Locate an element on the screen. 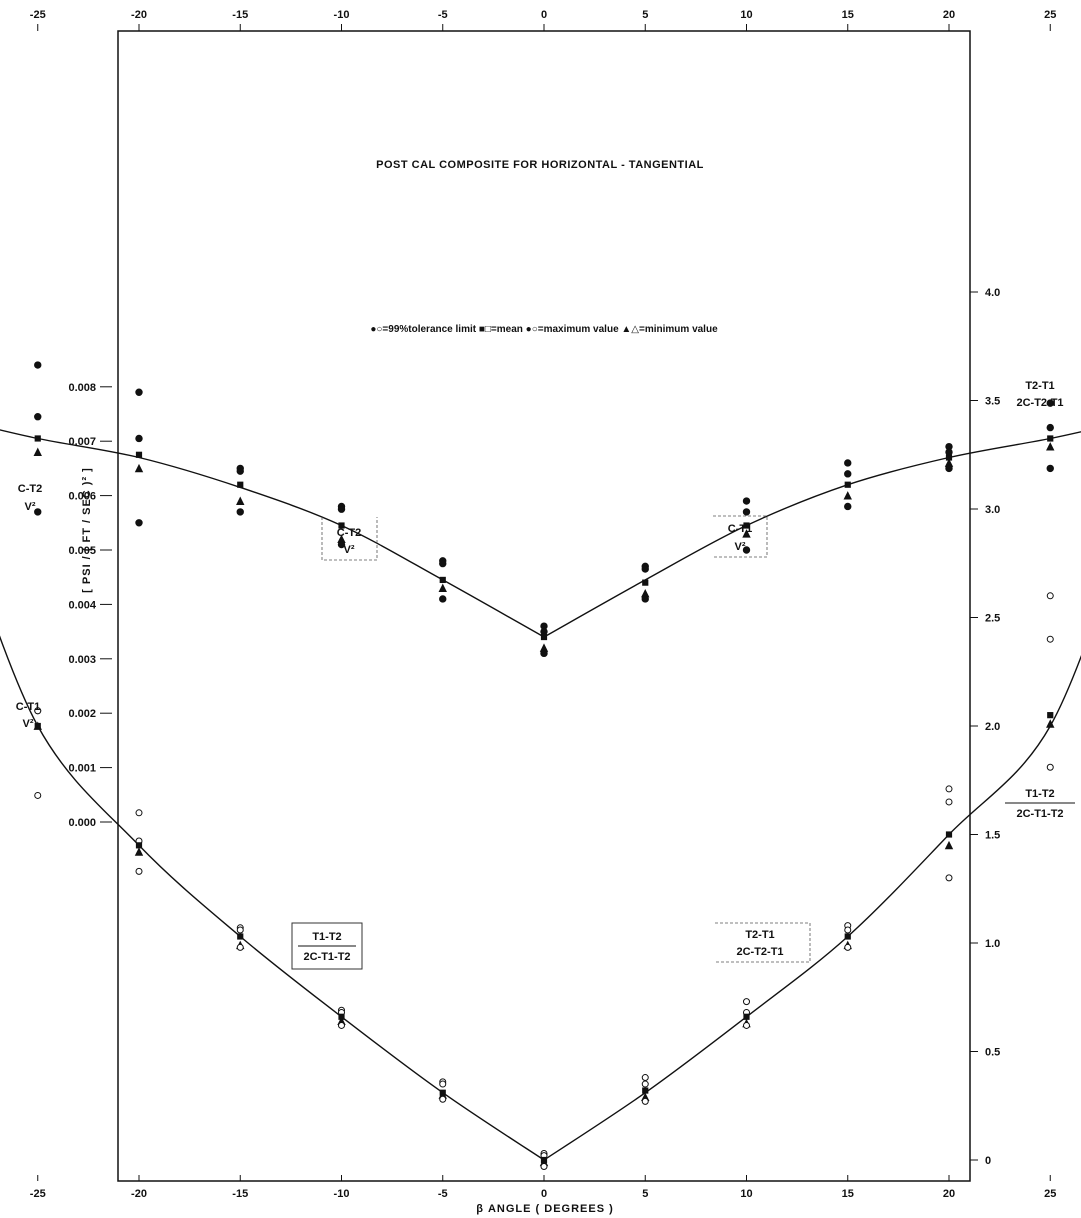  right-lower-label-num: T1-T2 is located at coordinates (1039, 794).